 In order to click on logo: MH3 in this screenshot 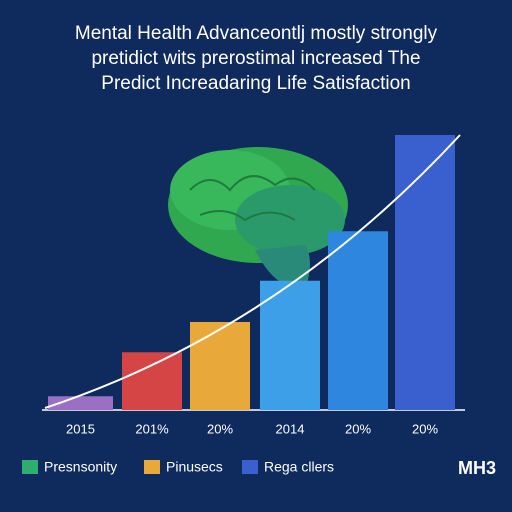, I will do `click(477, 468)`.